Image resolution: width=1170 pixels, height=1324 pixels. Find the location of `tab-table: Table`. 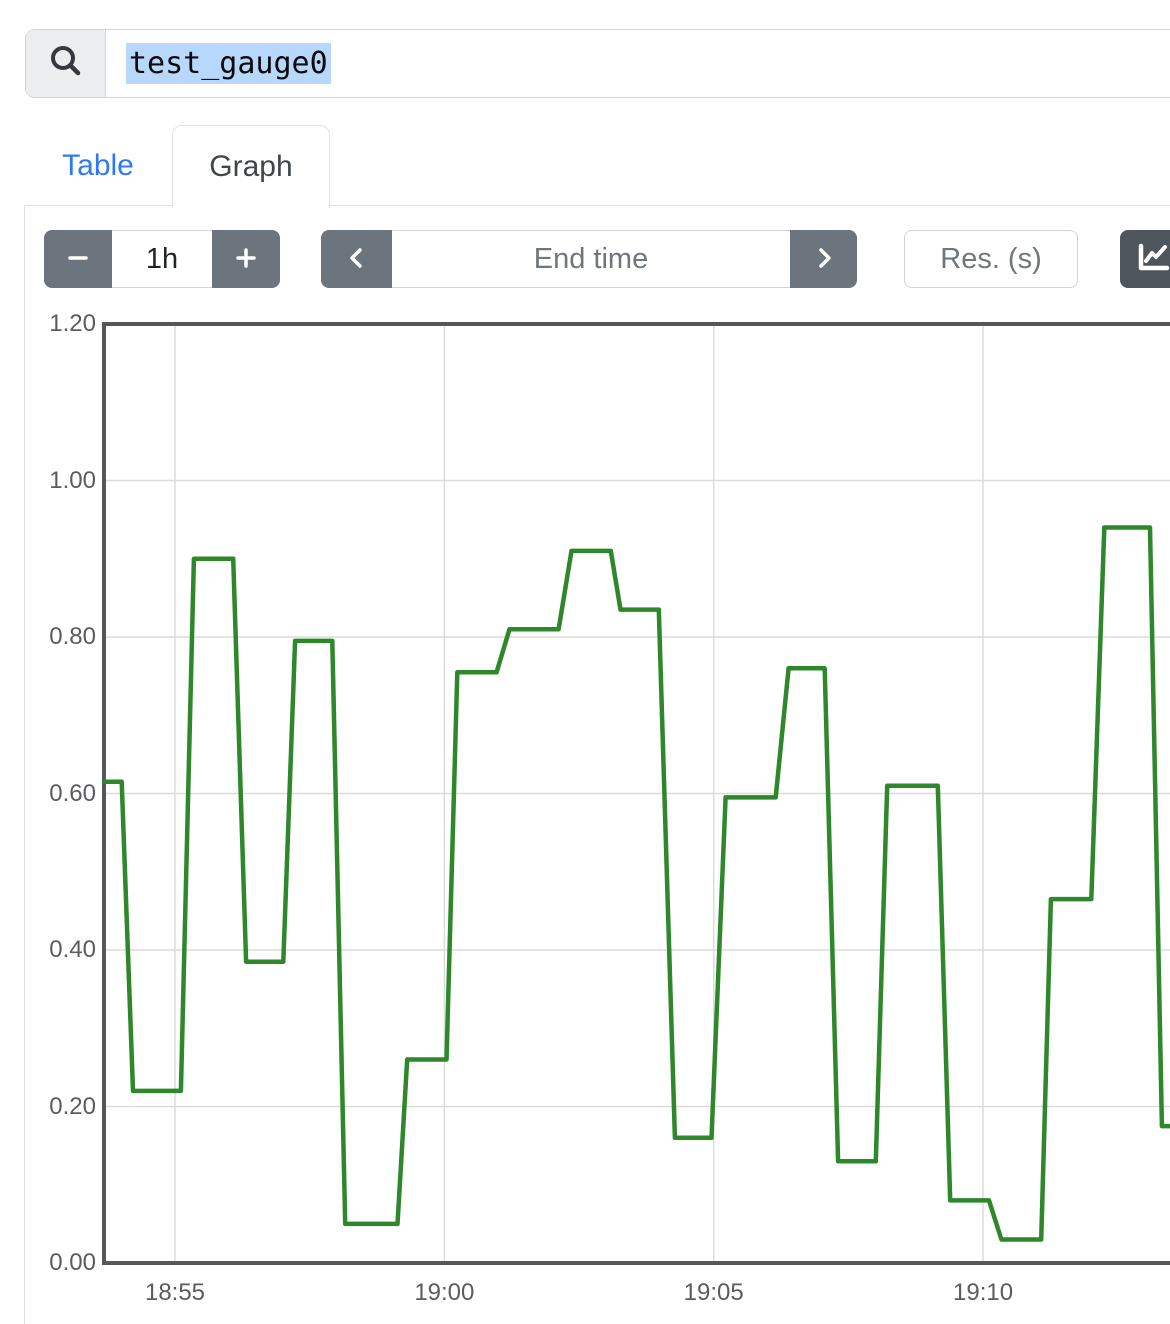

tab-table: Table is located at coordinates (98, 165).